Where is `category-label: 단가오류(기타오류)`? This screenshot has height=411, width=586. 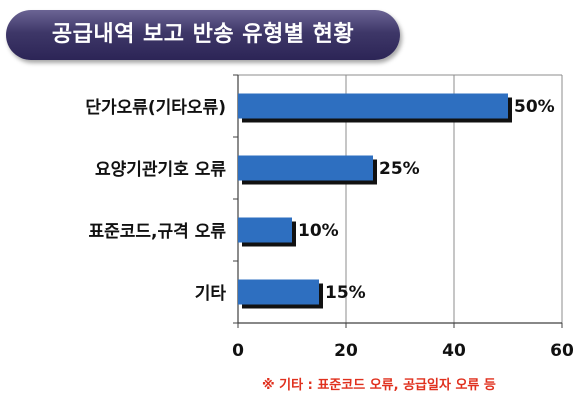
category-label: 단가오류(기타오류) is located at coordinates (155, 108).